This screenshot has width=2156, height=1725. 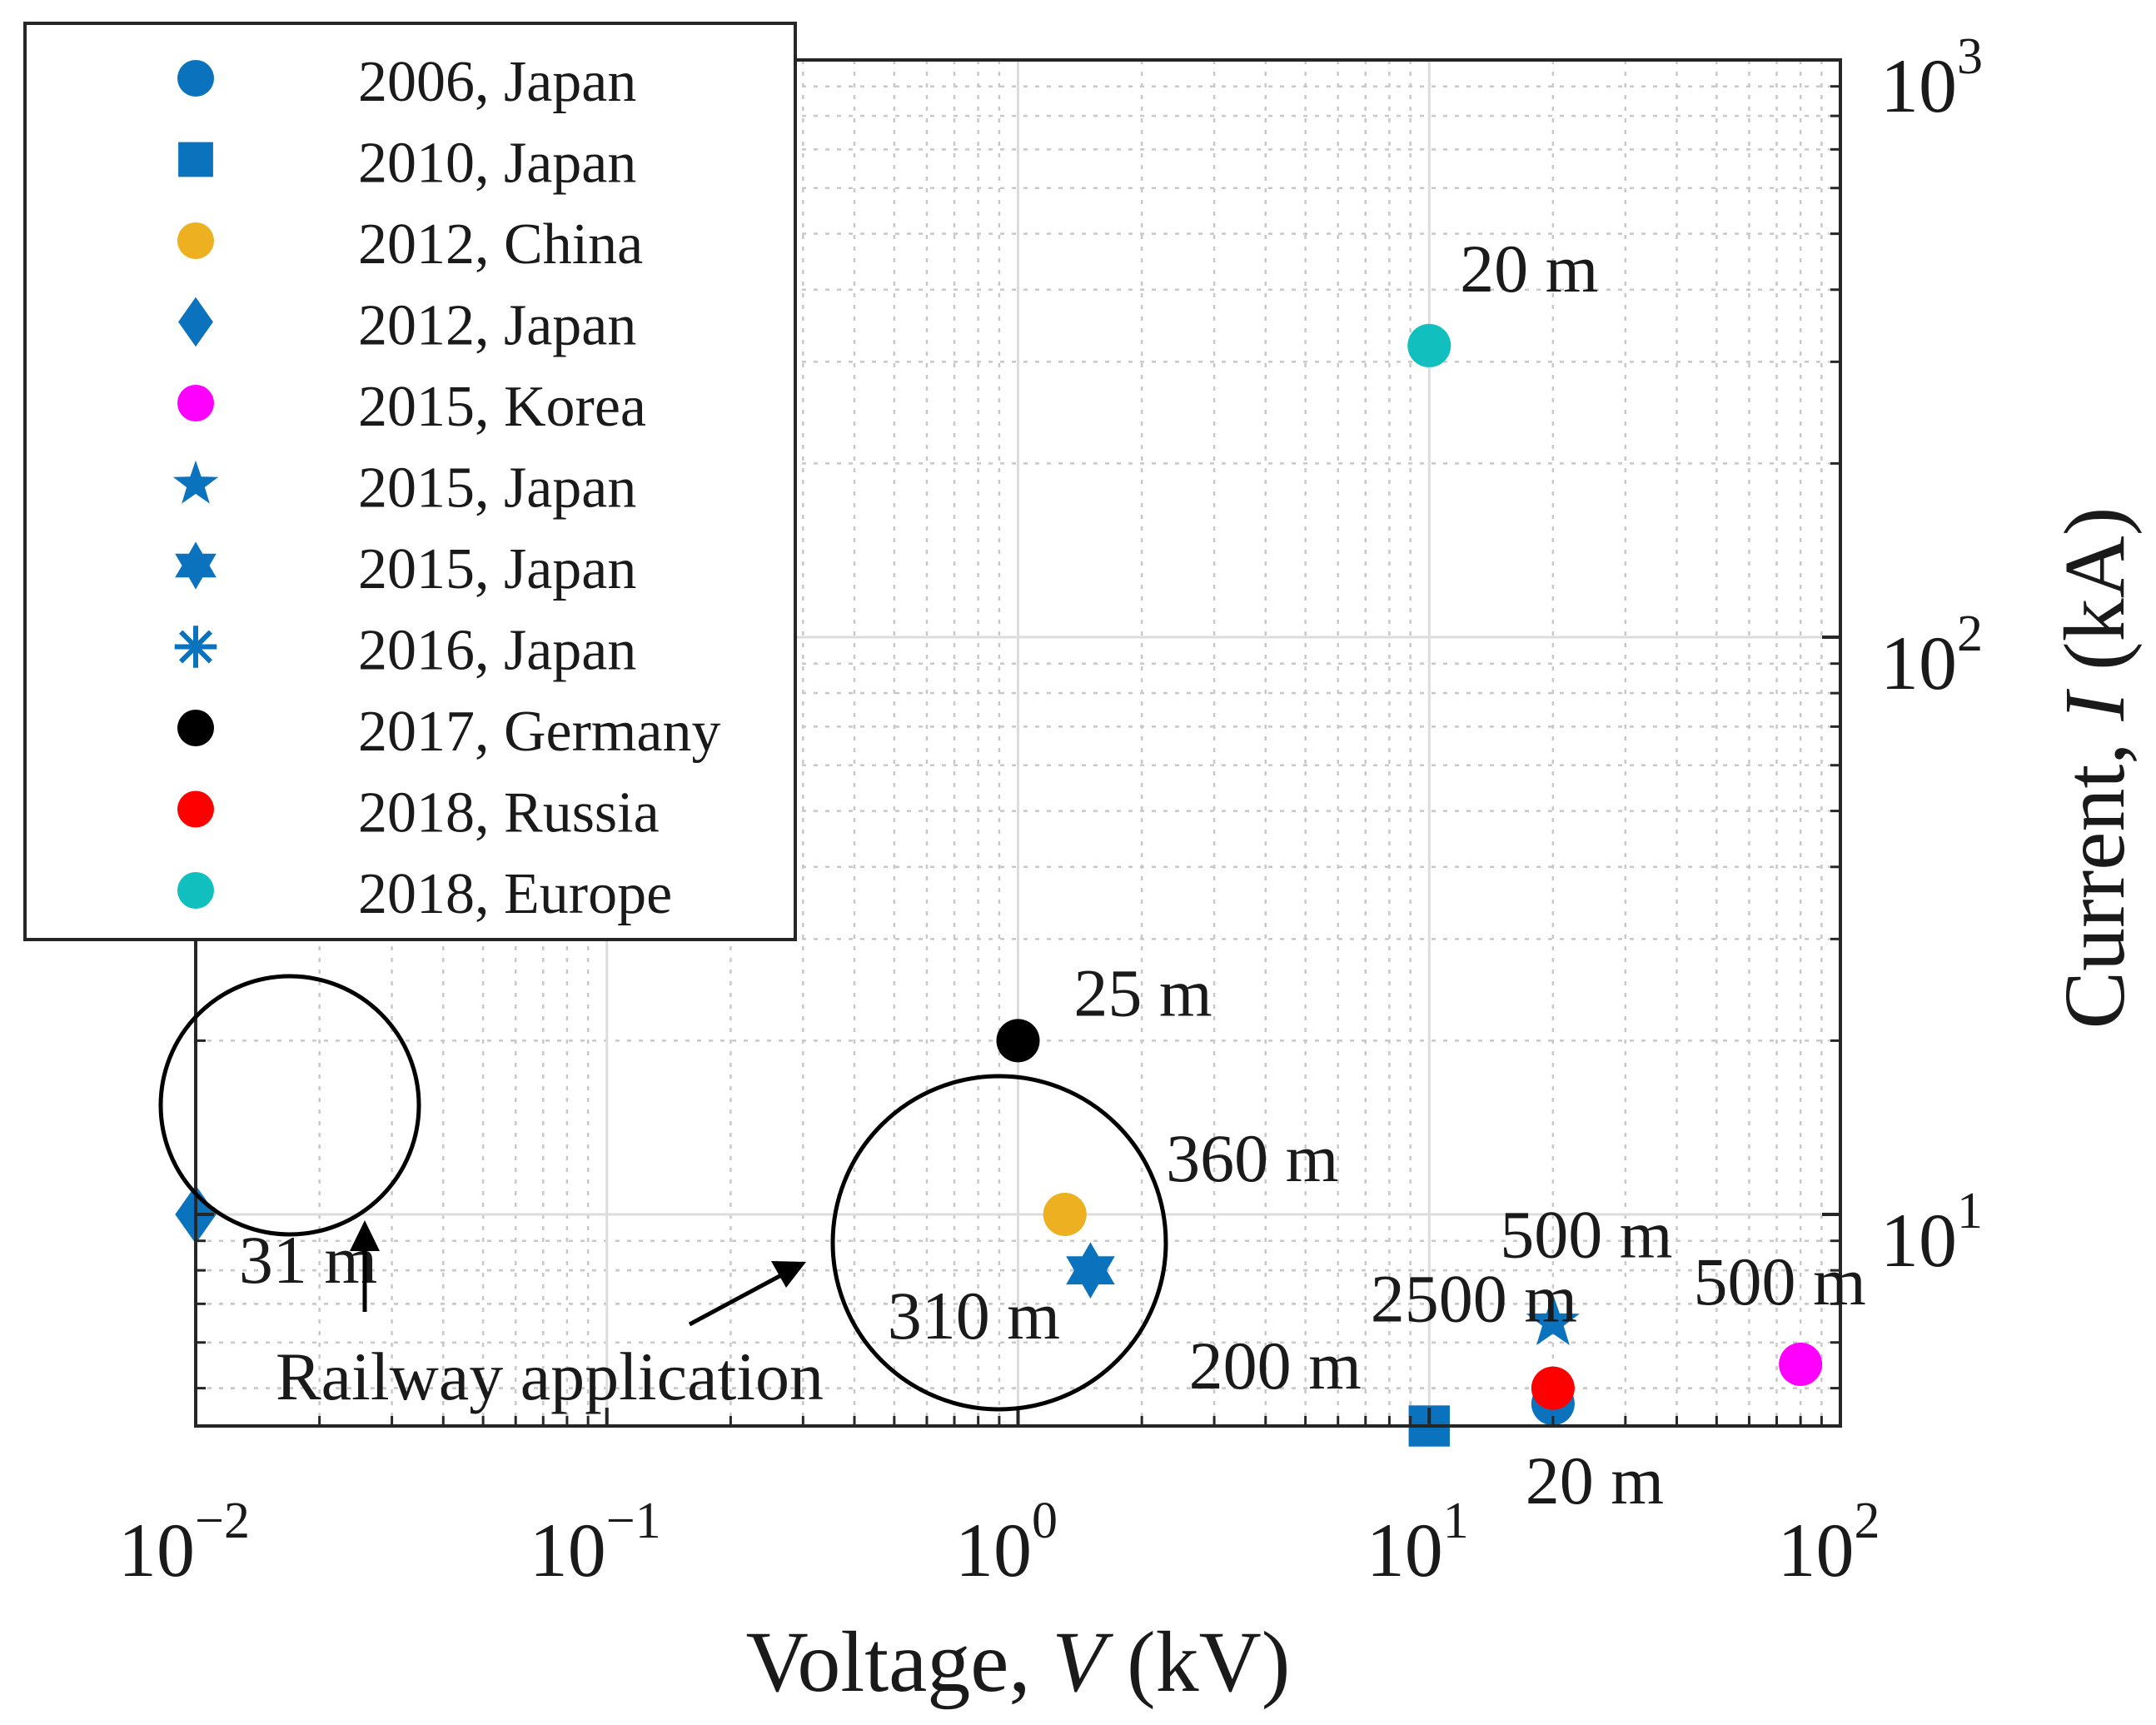 What do you see at coordinates (502, 407) in the screenshot?
I see `legend-entry-label: 2015, Korea` at bounding box center [502, 407].